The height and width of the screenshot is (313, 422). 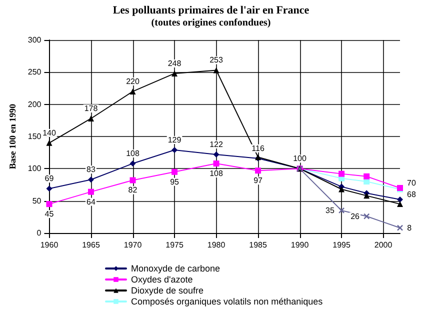 I want to click on x-tick-label: 1960, so click(x=49, y=245).